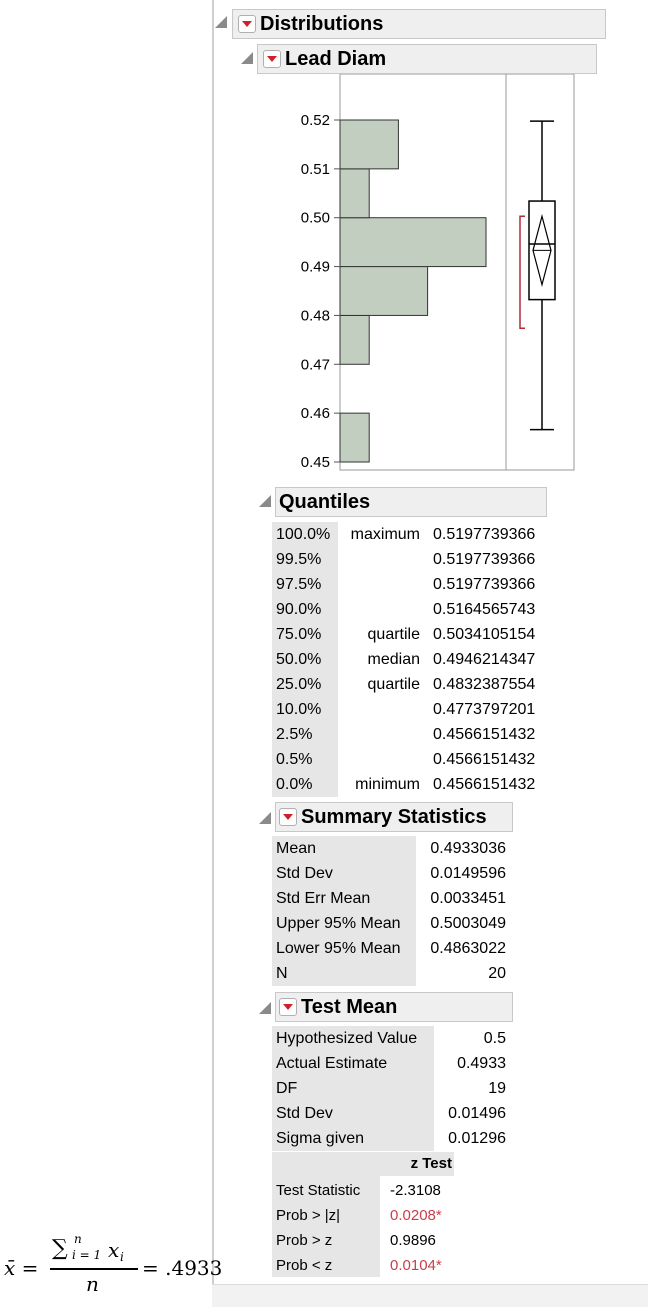 The image size is (648, 1307). I want to click on quantile-pct-column, so click(305, 659).